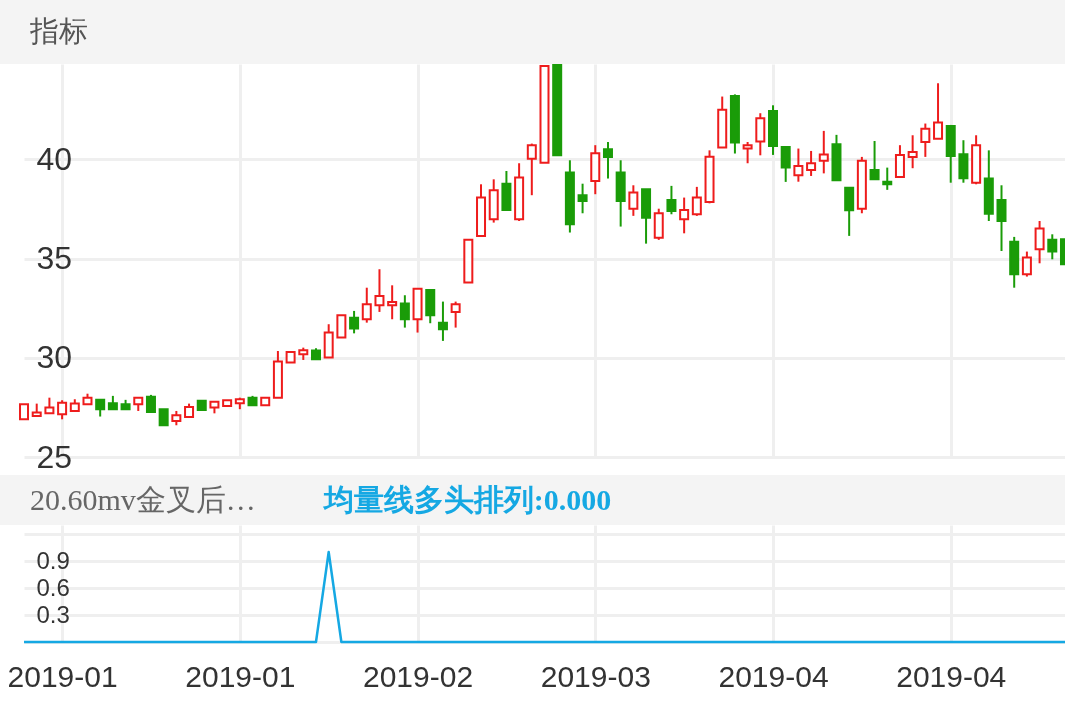 This screenshot has width=1065, height=708. Describe the element at coordinates (54, 158) in the screenshot. I see `y-tick-label: 40` at that location.